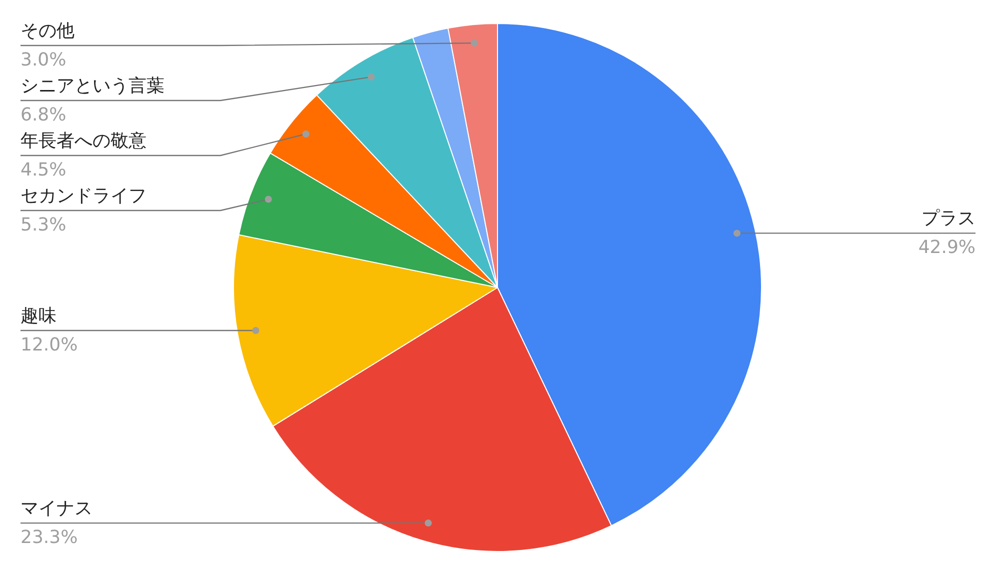  I want to click on data-label: 12.0%, so click(49, 345).